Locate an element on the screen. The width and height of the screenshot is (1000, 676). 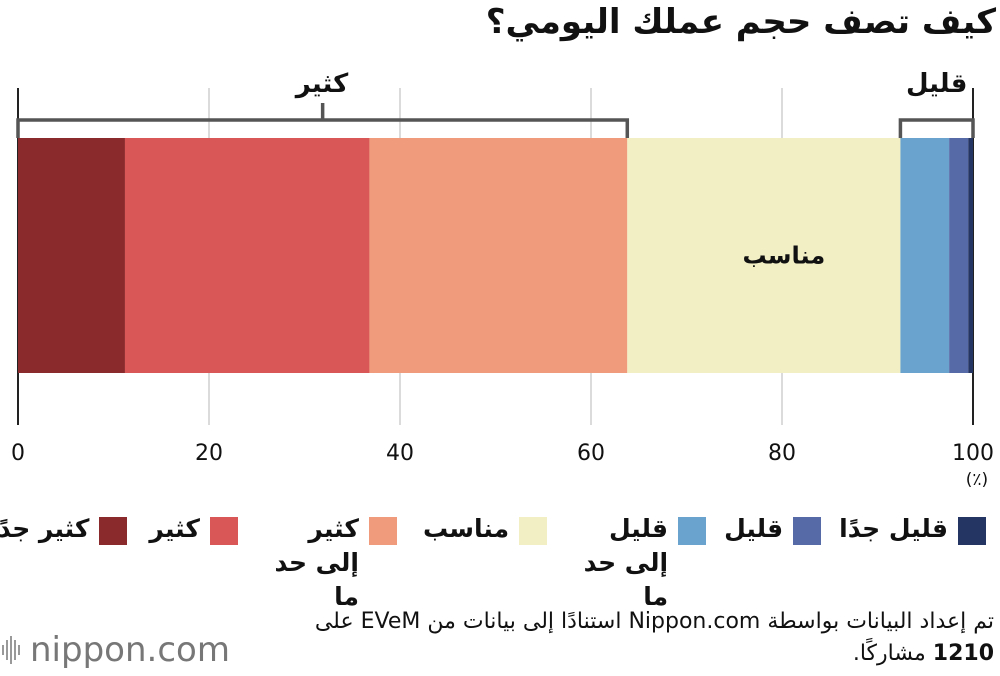
chart-title: كيف تصف حجم عملك اليومي؟ is located at coordinates (740, 22).